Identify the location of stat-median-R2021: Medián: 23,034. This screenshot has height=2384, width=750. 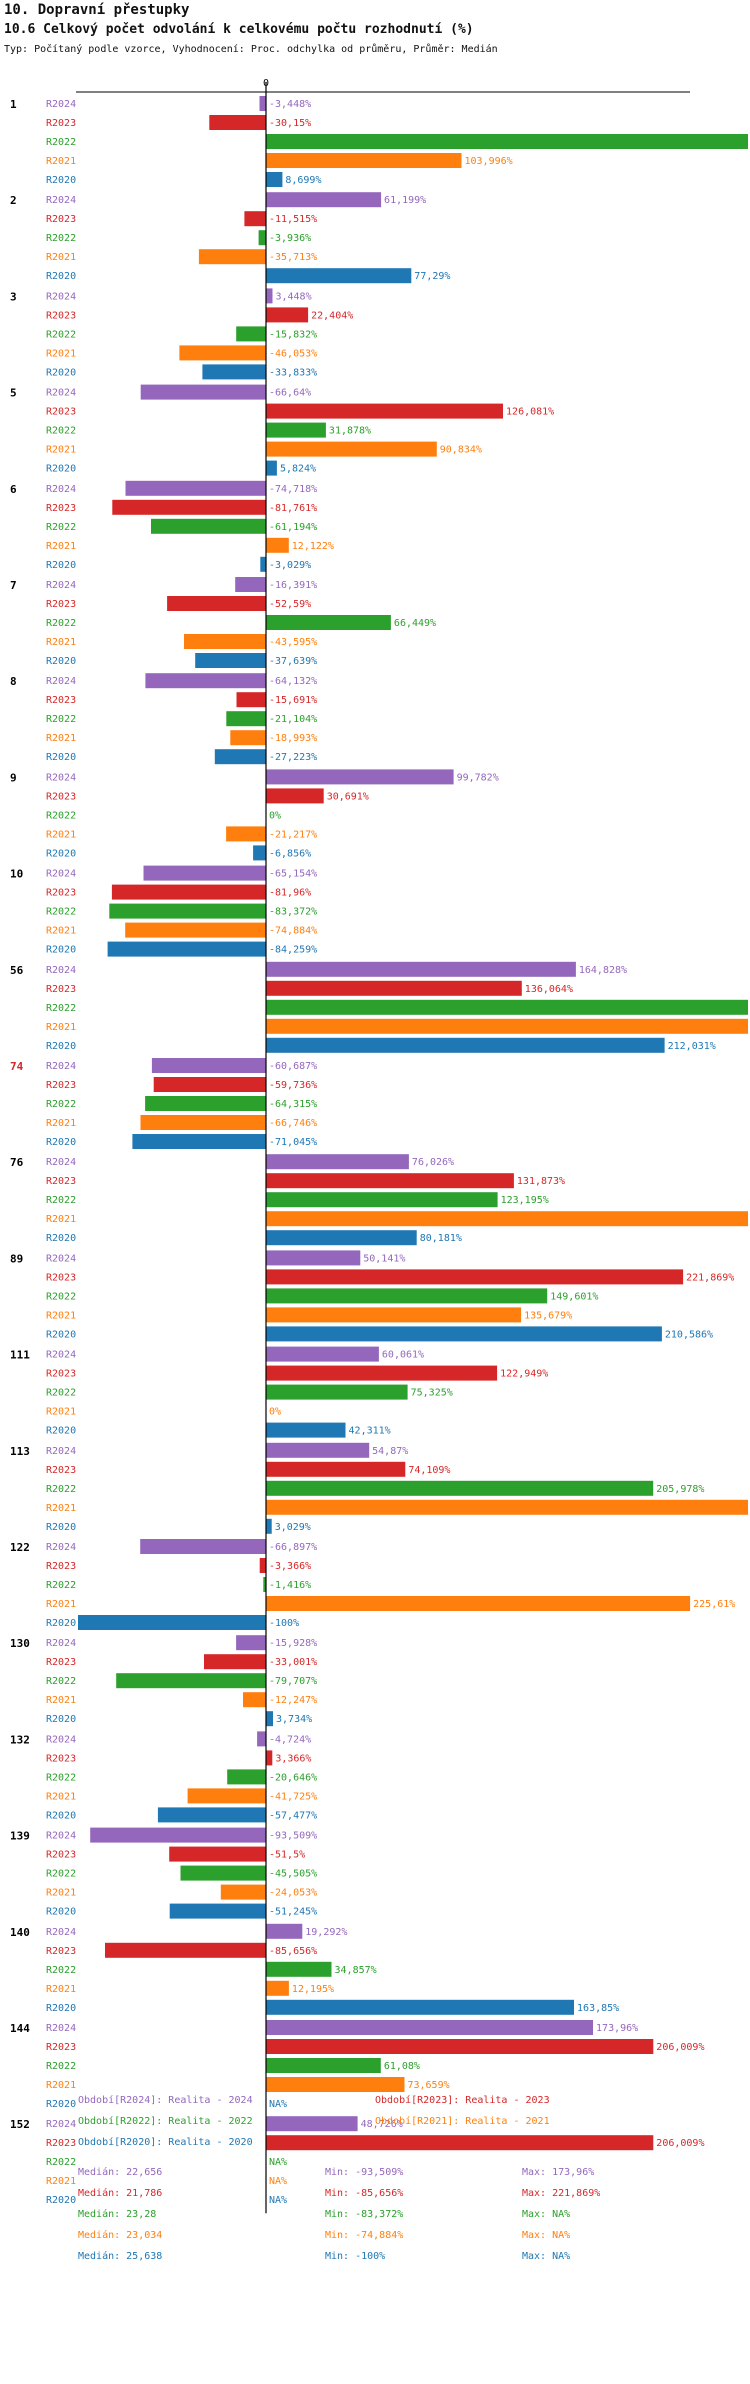
(120, 2235).